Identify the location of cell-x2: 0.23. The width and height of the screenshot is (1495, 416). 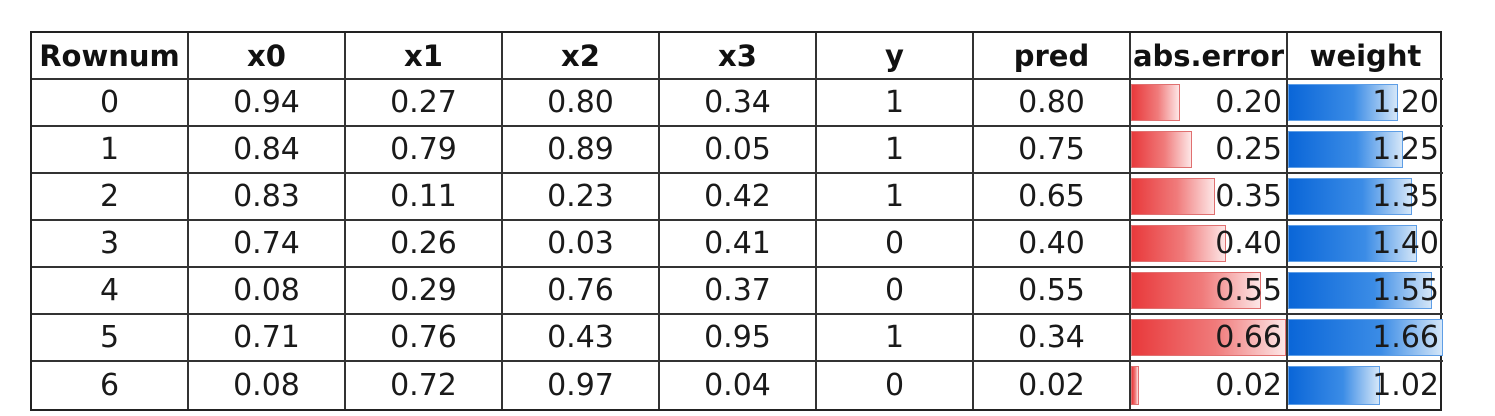
(581, 197).